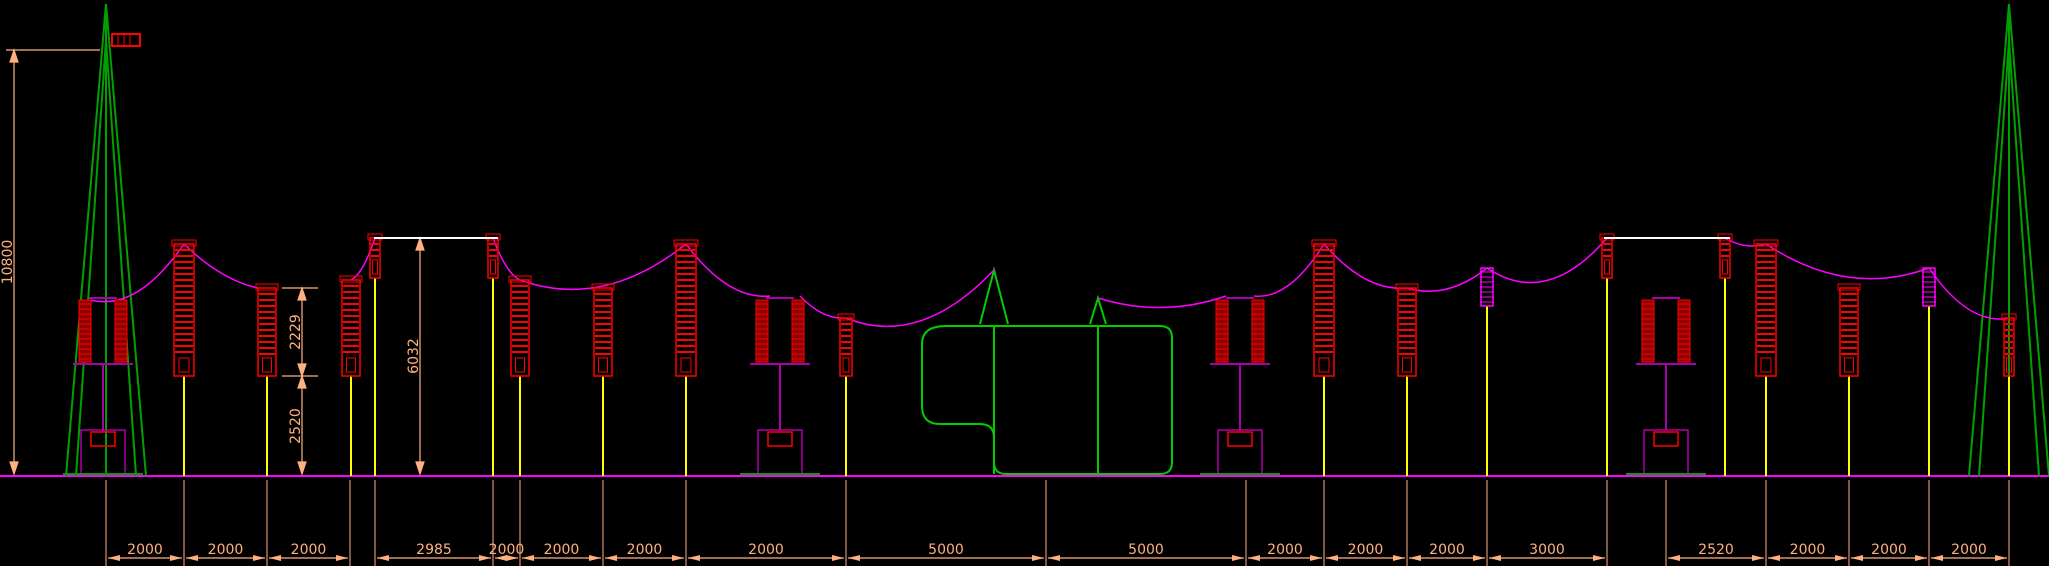 This screenshot has height=566, width=2049. I want to click on dim-text: 2985, so click(434, 550).